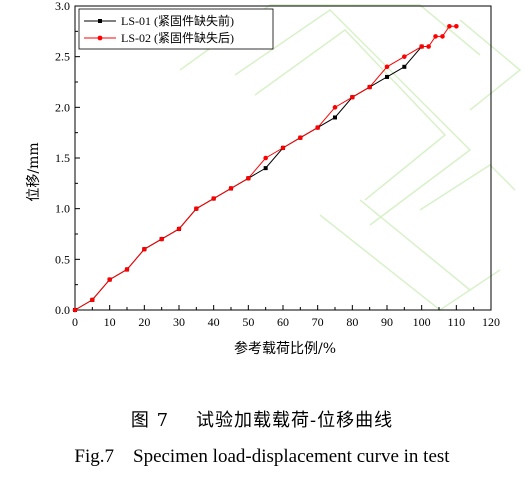 The width and height of the screenshot is (524, 479). Describe the element at coordinates (75, 322) in the screenshot. I see `x-tick-label: 0` at that location.